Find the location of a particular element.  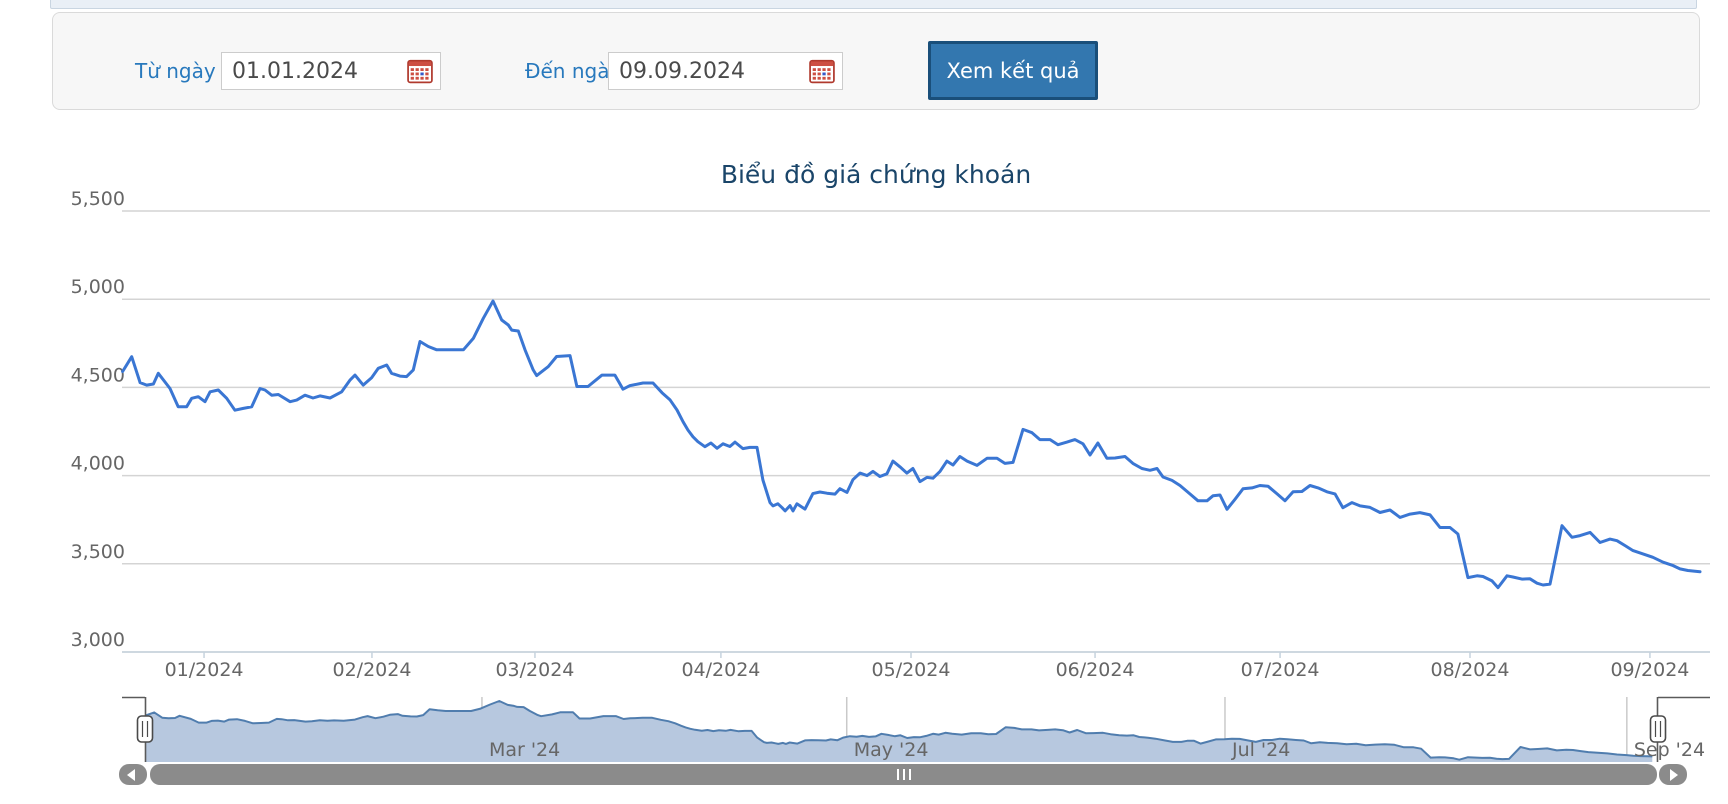

from-date-input is located at coordinates (331, 71).